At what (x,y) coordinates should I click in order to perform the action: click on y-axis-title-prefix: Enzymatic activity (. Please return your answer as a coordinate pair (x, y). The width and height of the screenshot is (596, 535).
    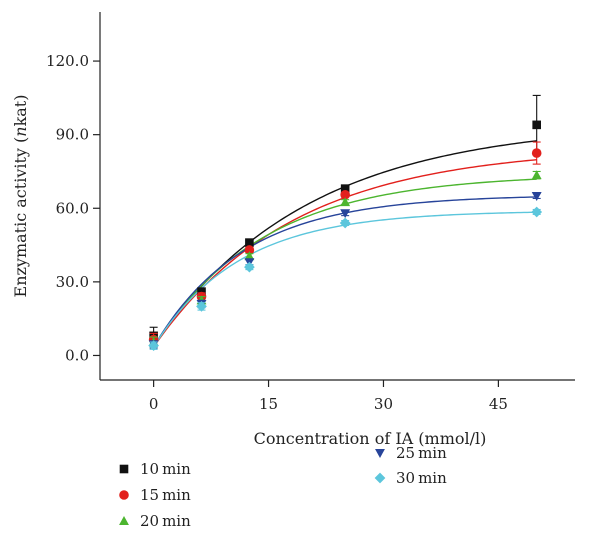
    Looking at the image, I should click on (20, 217).